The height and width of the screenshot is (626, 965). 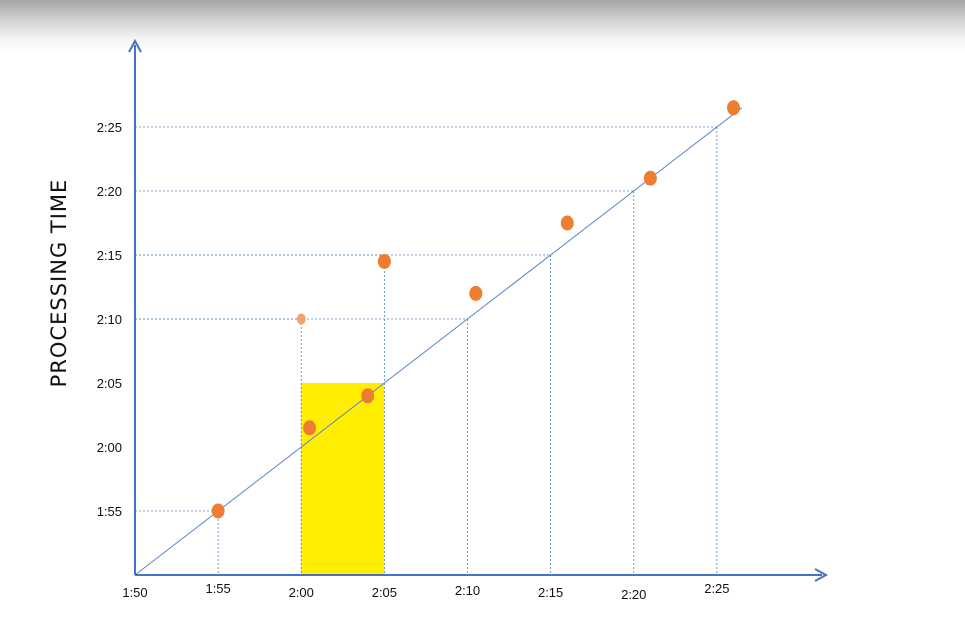 I want to click on y-axis-arrow, so click(x=135, y=45).